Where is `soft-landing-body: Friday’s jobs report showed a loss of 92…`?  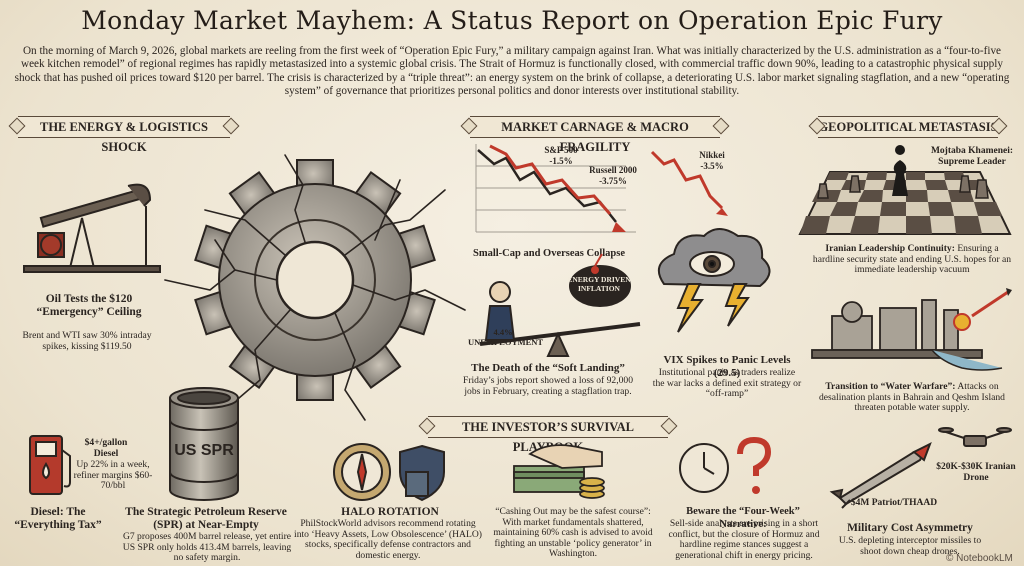
soft-landing-body: Friday’s jobs report showed a loss of 92… is located at coordinates (547, 386).